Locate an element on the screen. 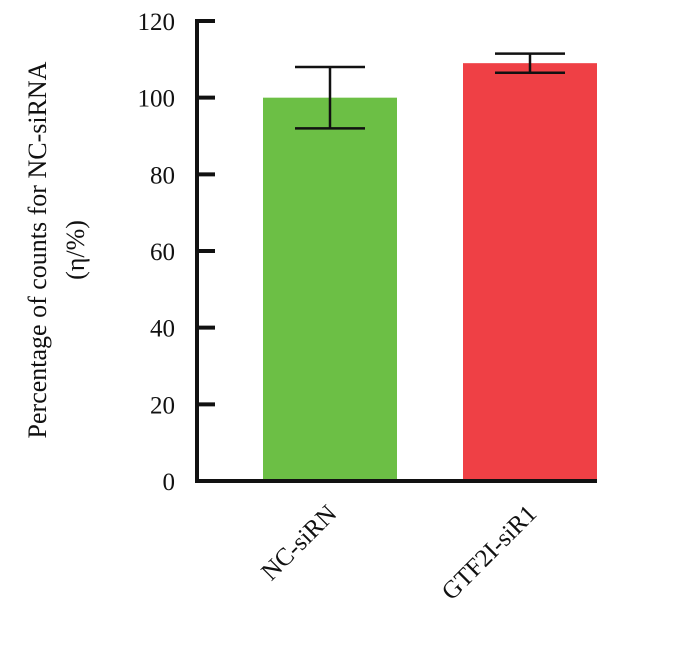  y-tick-label: 100 is located at coordinates (157, 99).